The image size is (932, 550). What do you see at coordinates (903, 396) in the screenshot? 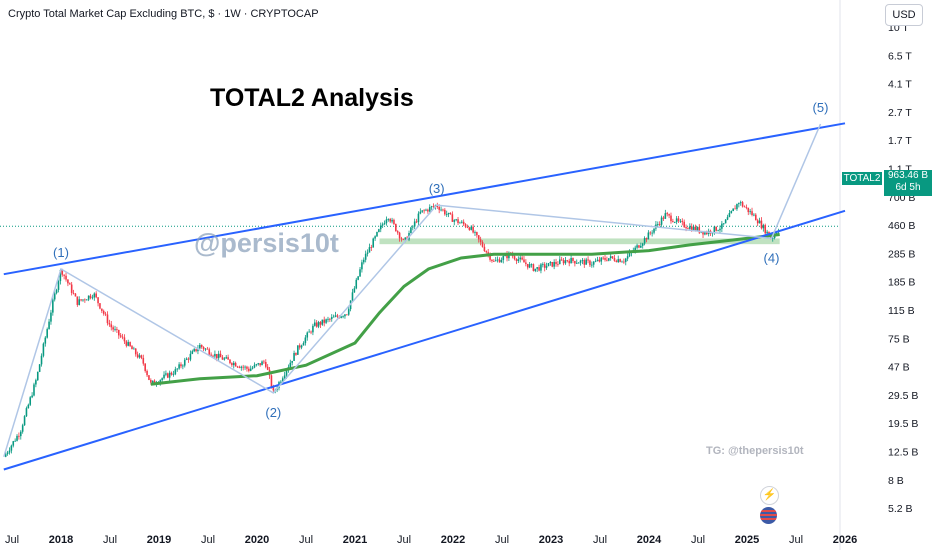
I see `y-tick-label: 29.5 B` at bounding box center [903, 396].